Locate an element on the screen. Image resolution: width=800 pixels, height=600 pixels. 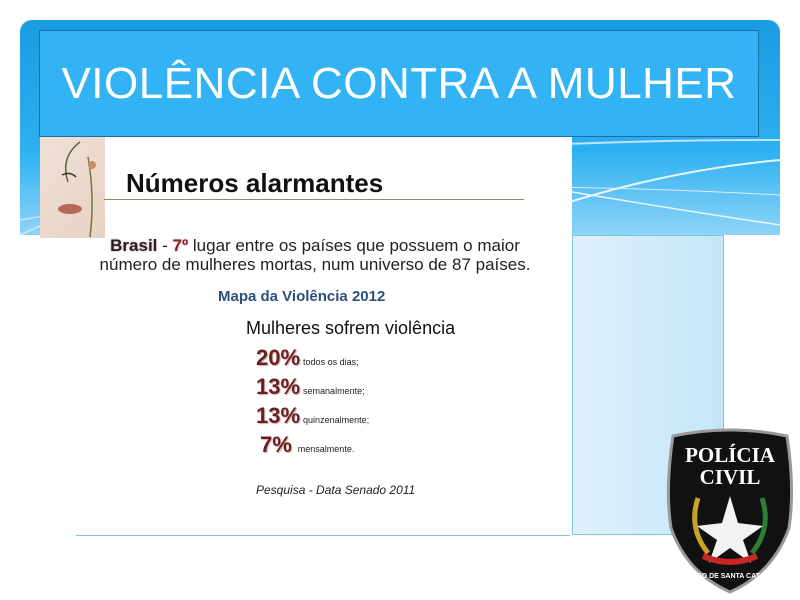
subtitle-underline is located at coordinates (314, 199).